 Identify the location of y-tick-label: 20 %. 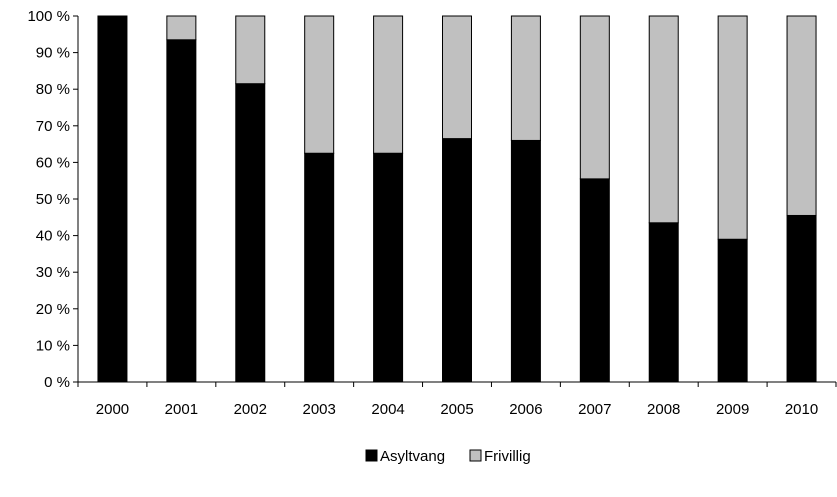
(53, 309).